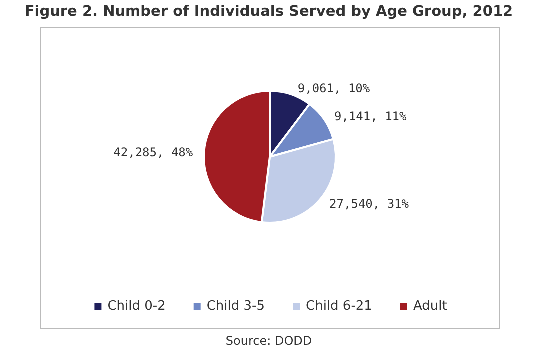 The image size is (538, 353). What do you see at coordinates (334, 89) in the screenshot?
I see `data-label: 9,061, 10%` at bounding box center [334, 89].